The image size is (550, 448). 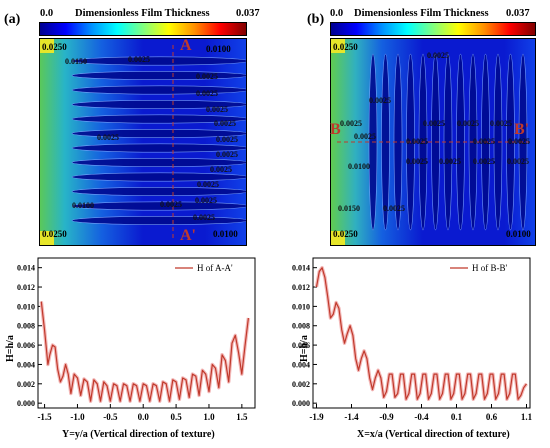 What do you see at coordinates (518, 13) in the screenshot?
I see `colorbar-b-max: 0.037` at bounding box center [518, 13].